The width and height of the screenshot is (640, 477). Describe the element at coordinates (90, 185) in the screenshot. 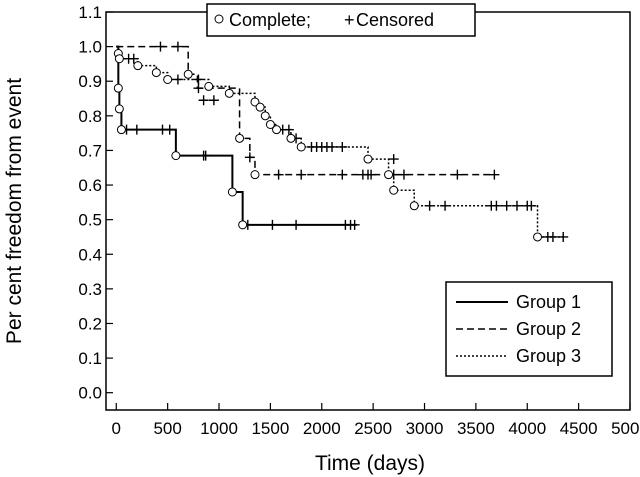

I see `y-tick-label: 0.6` at that location.